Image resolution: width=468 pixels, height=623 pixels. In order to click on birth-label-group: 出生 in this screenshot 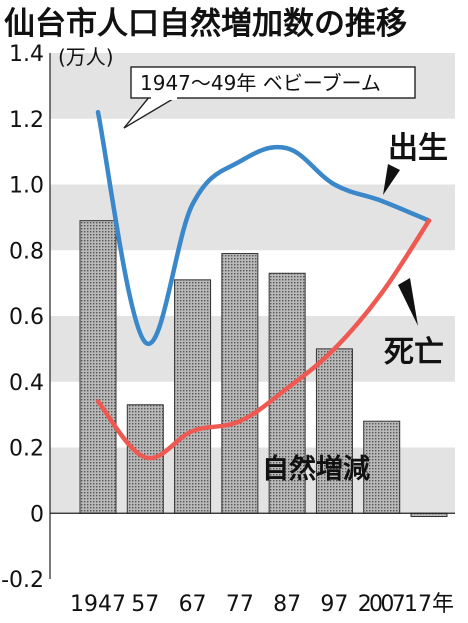, I will do `click(415, 163)`.